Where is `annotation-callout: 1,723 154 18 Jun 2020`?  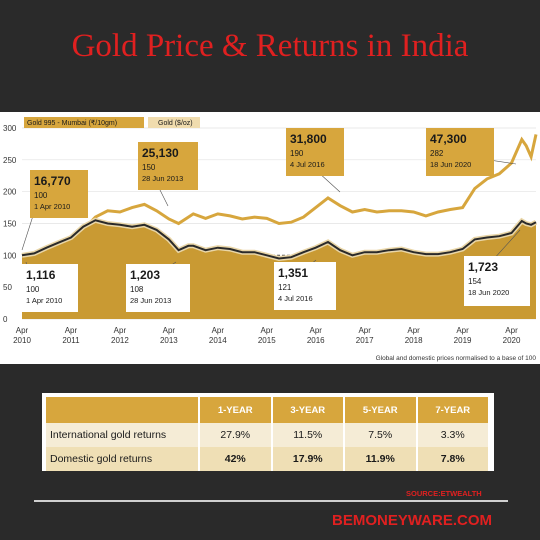
annotation-callout: 1,723 154 18 Jun 2020 is located at coordinates (497, 267).